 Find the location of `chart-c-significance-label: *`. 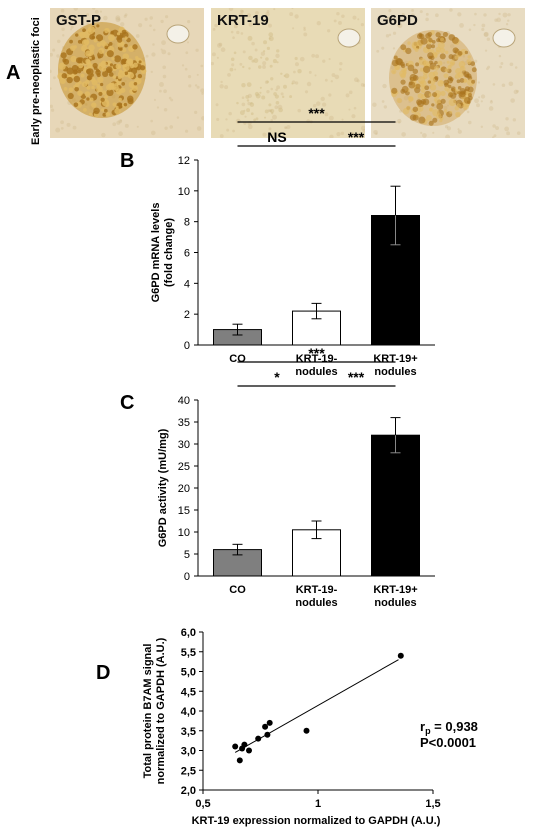

chart-c-significance-label: * is located at coordinates (277, 377).